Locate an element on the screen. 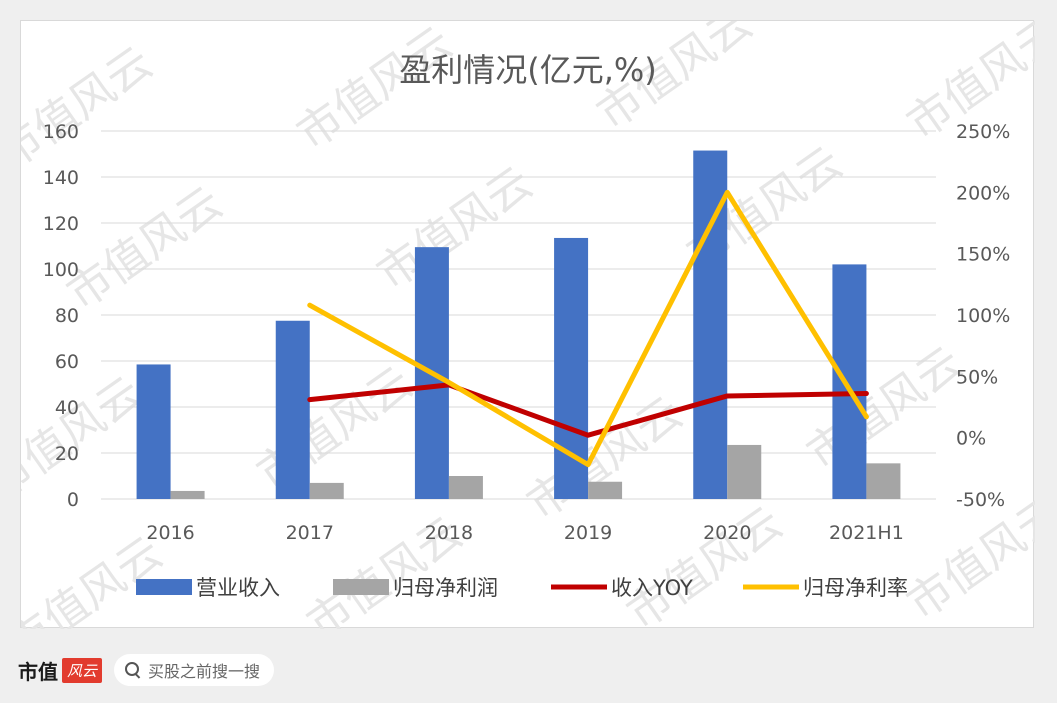 This screenshot has height=703, width=1057. brand-logo: 风云 is located at coordinates (82, 670).